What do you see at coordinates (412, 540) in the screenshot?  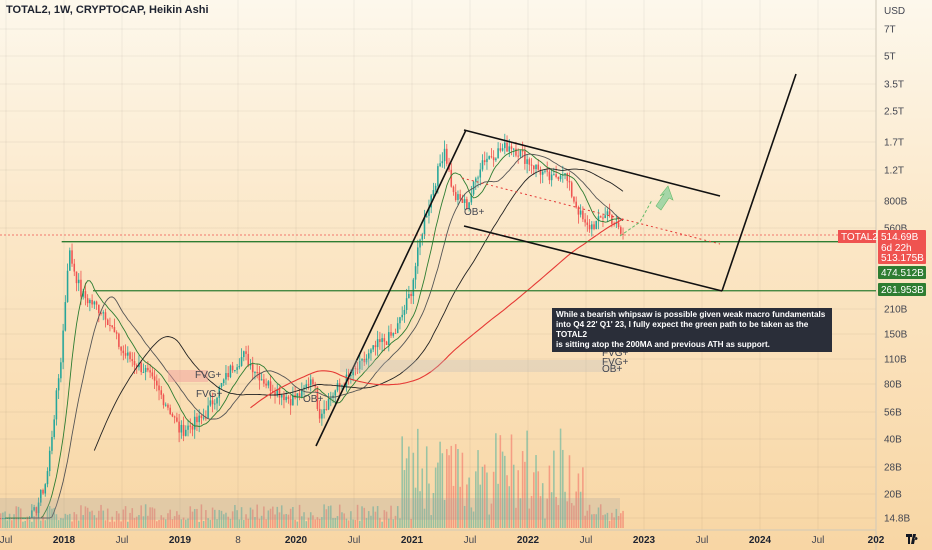 I see `x-tick-label: 2021` at bounding box center [412, 540].